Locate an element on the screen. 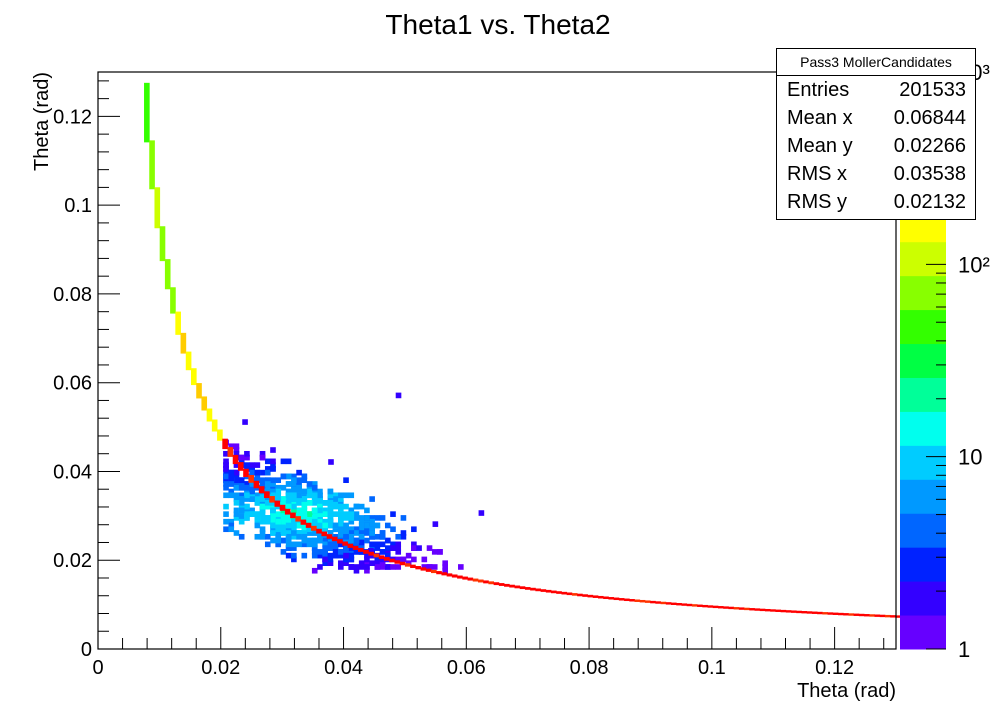 The width and height of the screenshot is (996, 722). y-axis-label: Theta (rad) is located at coordinates (42, 121).